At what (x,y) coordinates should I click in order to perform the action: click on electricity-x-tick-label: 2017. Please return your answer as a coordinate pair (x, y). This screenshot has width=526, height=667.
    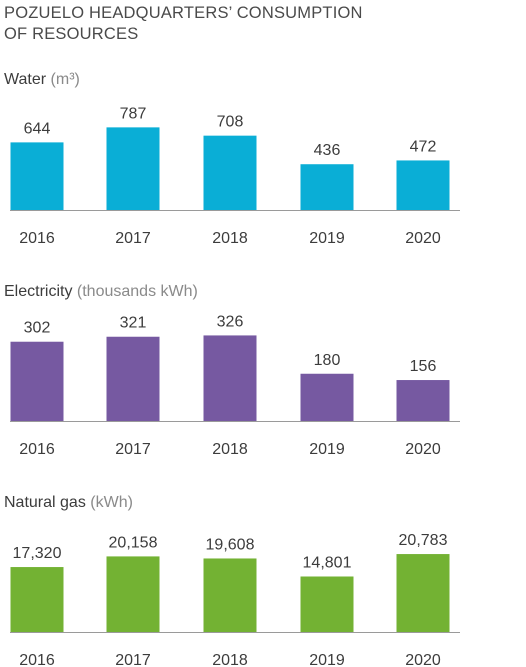
    Looking at the image, I should click on (133, 449).